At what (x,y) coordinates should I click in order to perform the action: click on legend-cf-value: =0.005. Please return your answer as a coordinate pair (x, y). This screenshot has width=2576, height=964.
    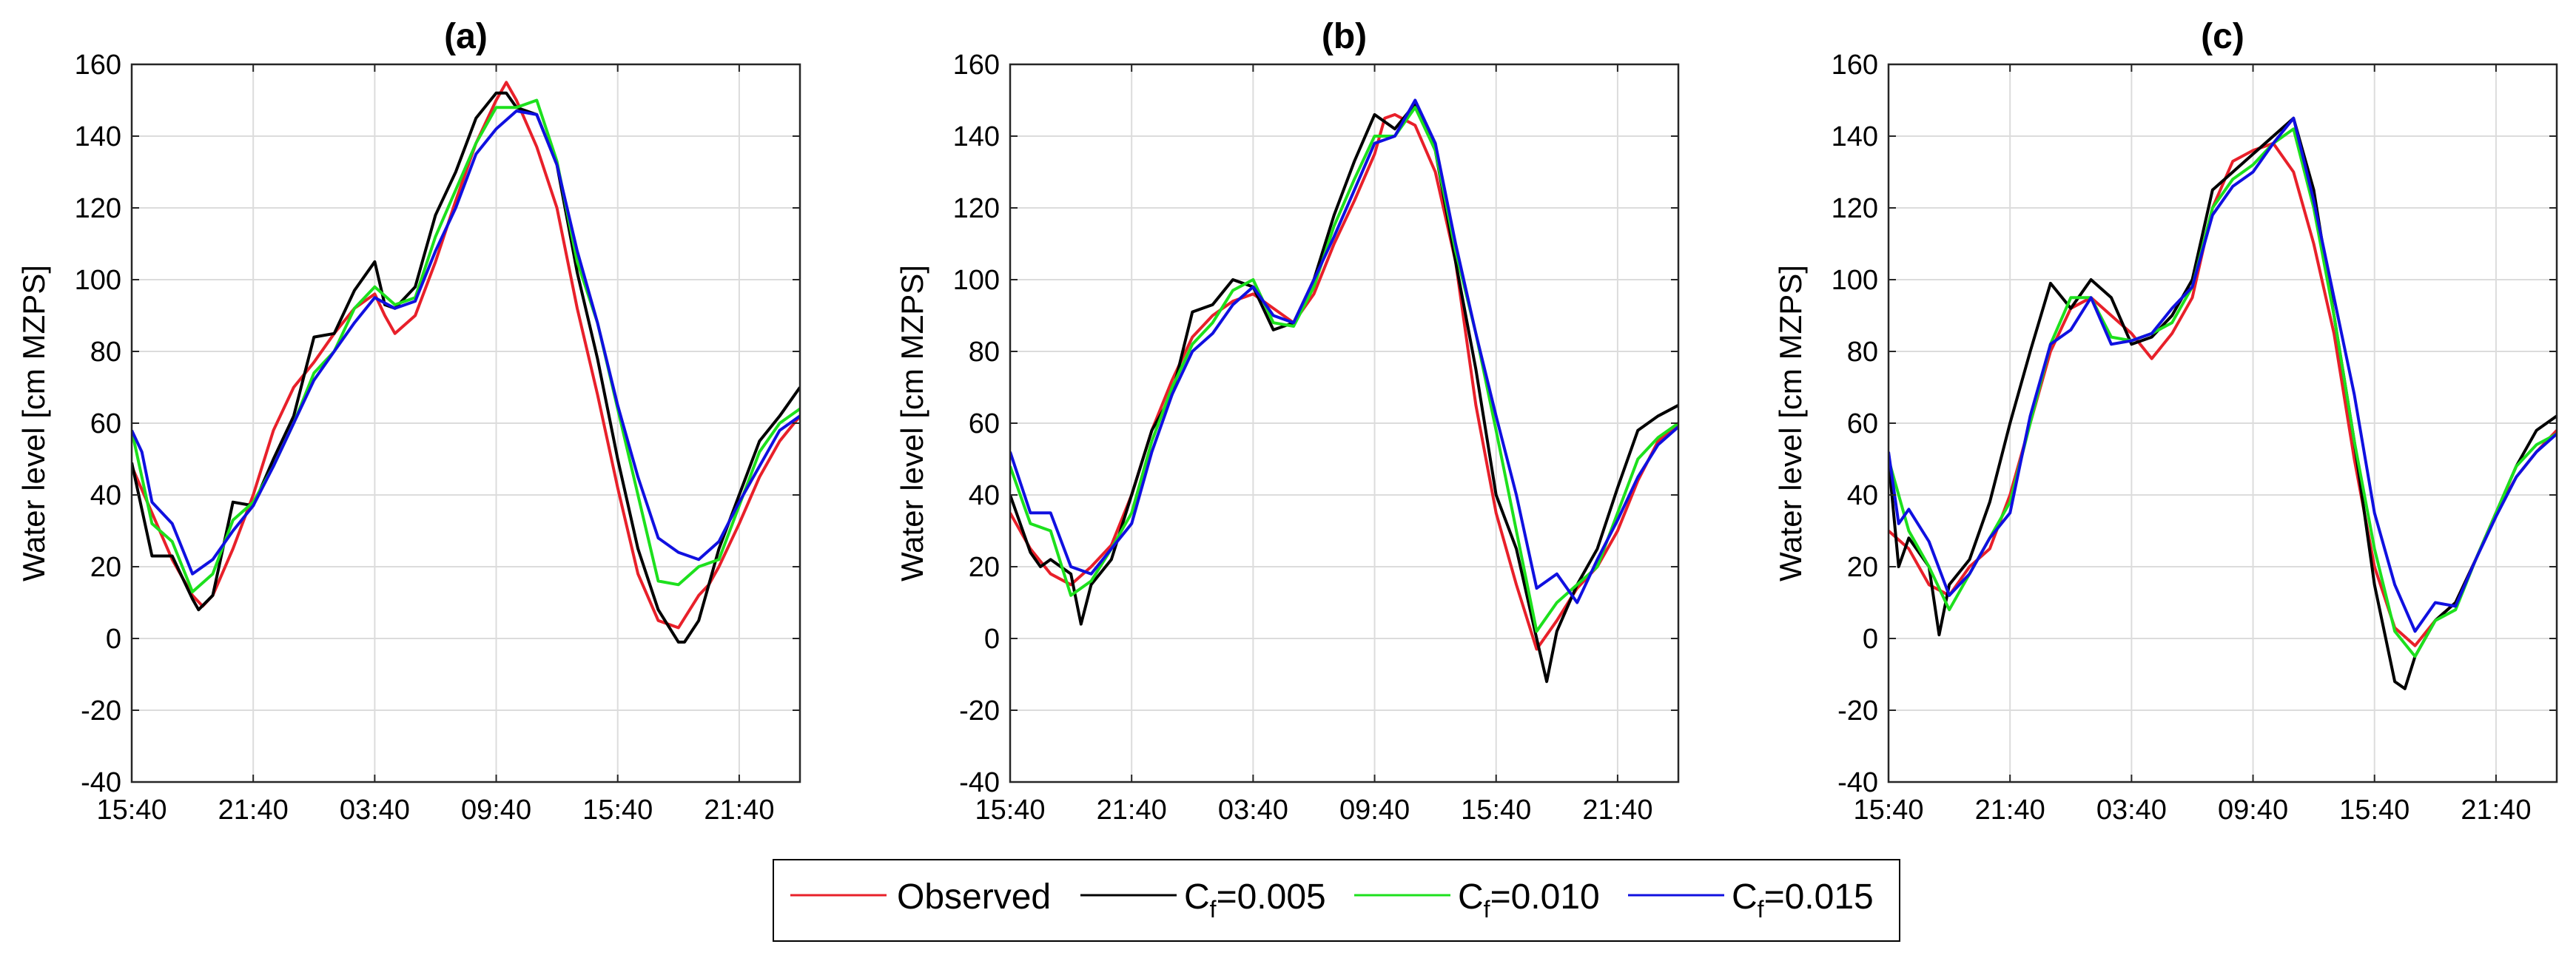
    Looking at the image, I should click on (1271, 897).